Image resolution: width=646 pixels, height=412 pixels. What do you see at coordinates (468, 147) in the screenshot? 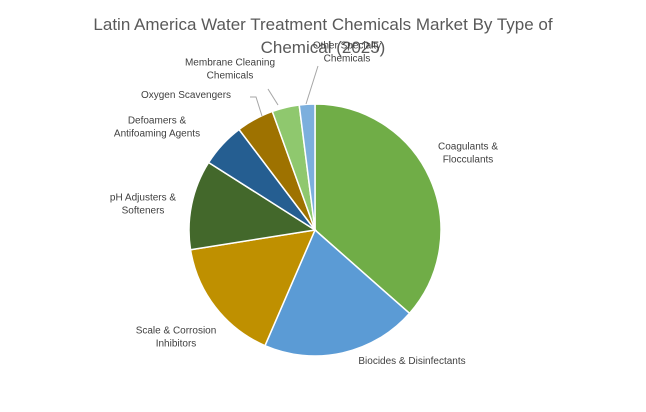
I see `slice-label-line: Coagulants &` at bounding box center [468, 147].